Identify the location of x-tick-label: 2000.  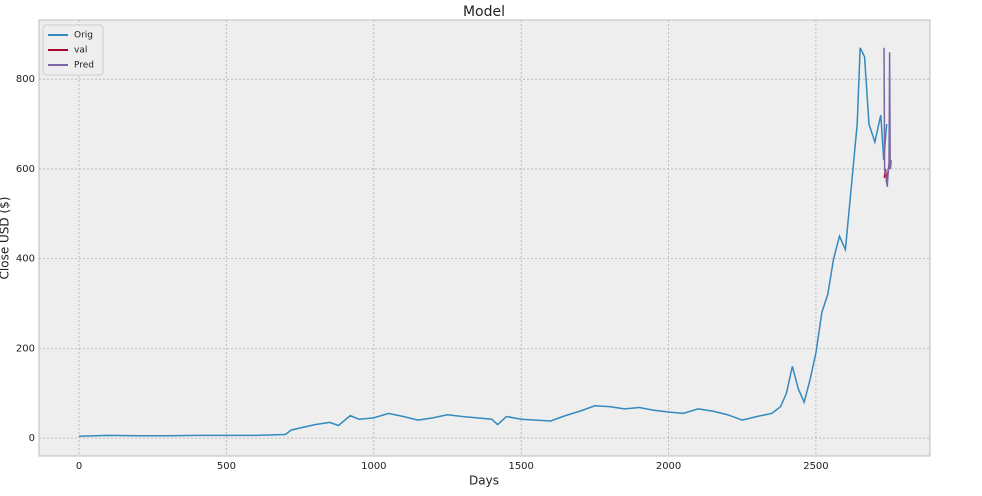
(668, 466).